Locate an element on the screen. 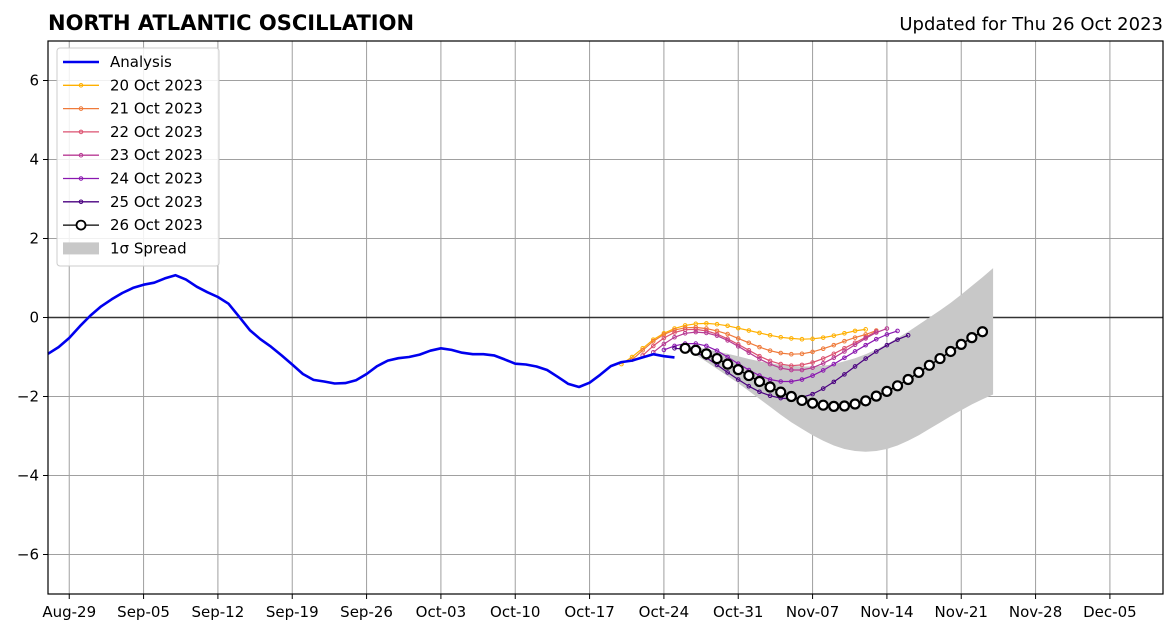 This screenshot has height=633, width=1176. legend-label-5: 24 Oct 2023 is located at coordinates (156, 179).